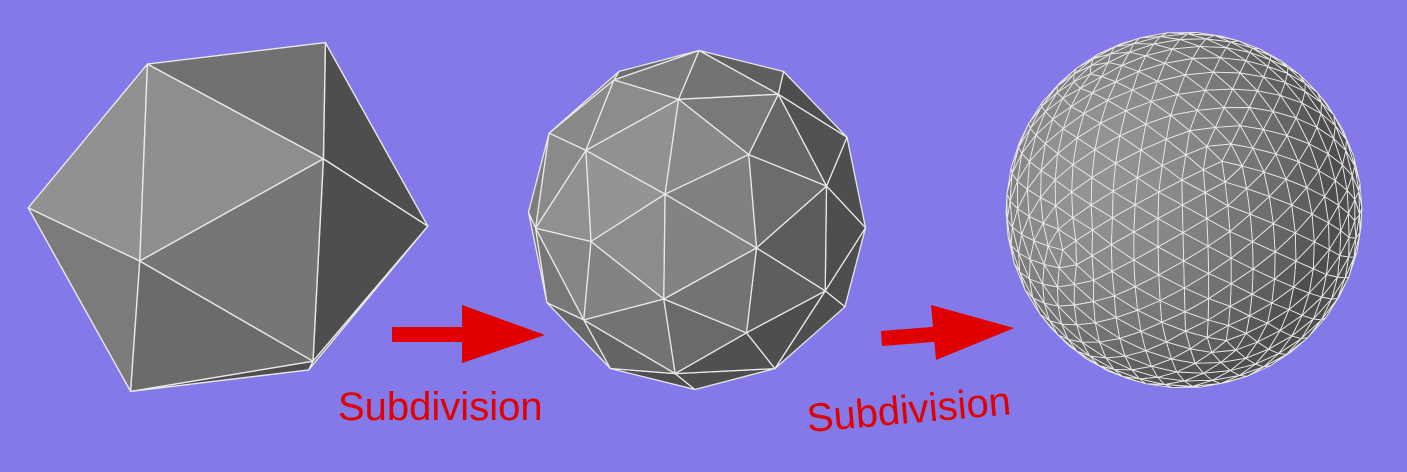 Image resolution: width=1407 pixels, height=472 pixels. I want to click on arrow-1-shaft, so click(431, 334).